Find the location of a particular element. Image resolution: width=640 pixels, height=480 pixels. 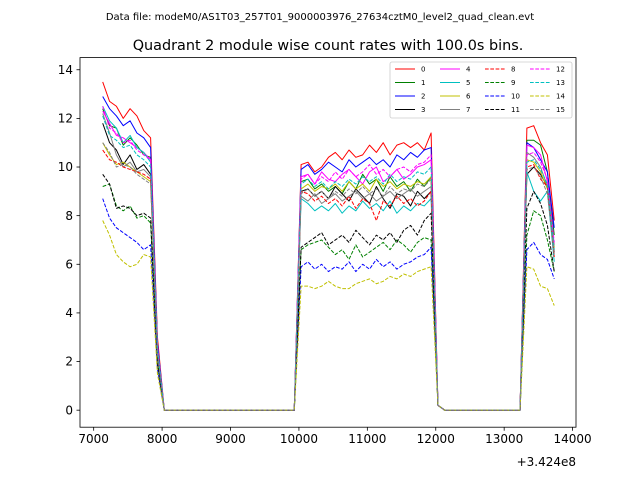

y-tick-label: 14 is located at coordinates (65, 70).